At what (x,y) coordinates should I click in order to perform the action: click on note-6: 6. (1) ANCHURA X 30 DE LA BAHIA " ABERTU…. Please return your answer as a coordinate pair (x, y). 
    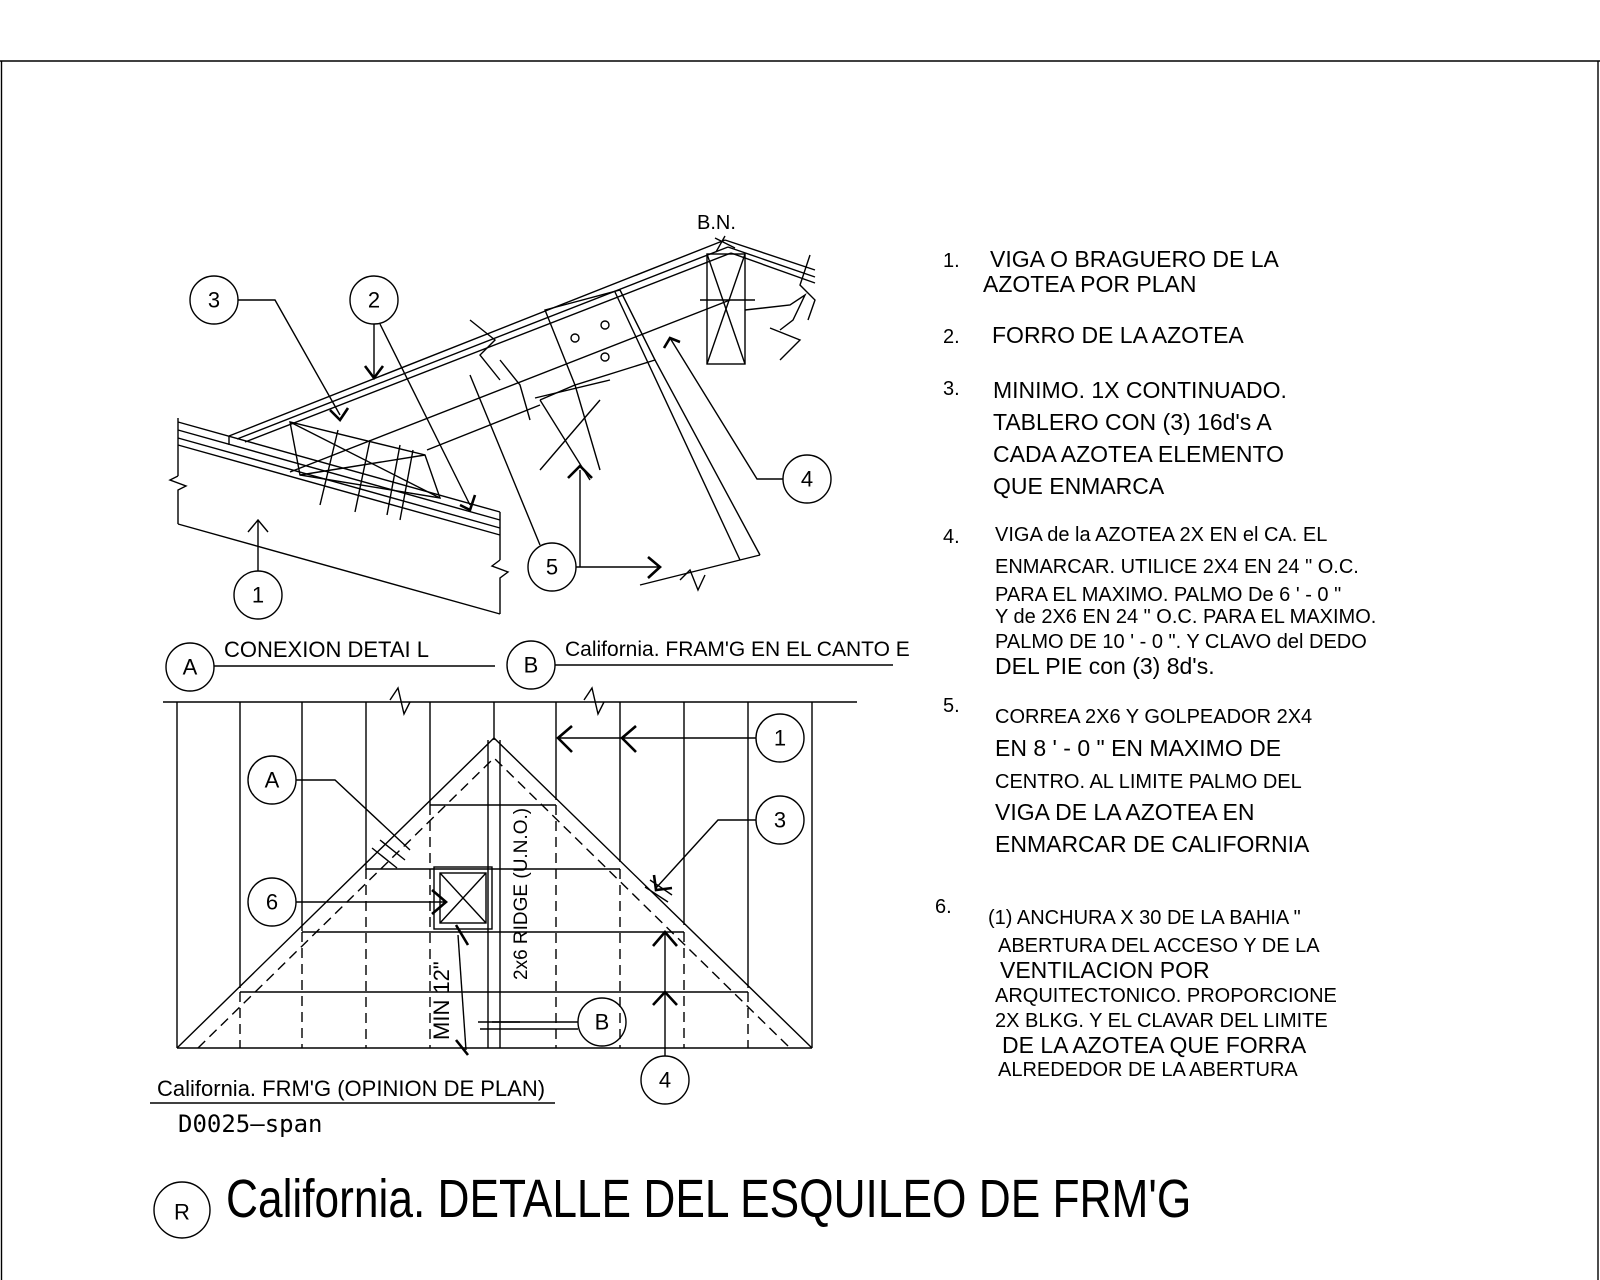
    Looking at the image, I should click on (1136, 988).